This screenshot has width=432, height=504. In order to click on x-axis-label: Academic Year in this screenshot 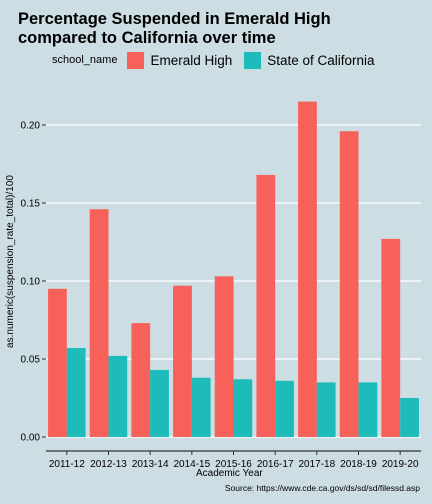, I will do `click(229, 473)`.